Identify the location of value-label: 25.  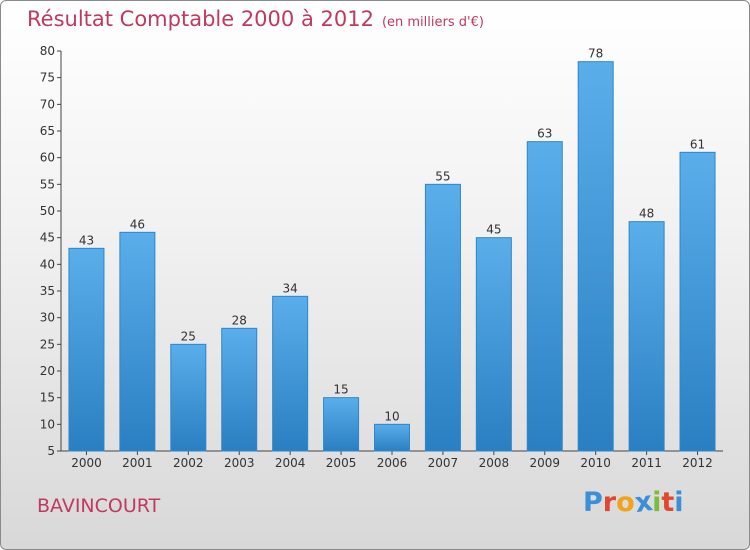
(188, 336).